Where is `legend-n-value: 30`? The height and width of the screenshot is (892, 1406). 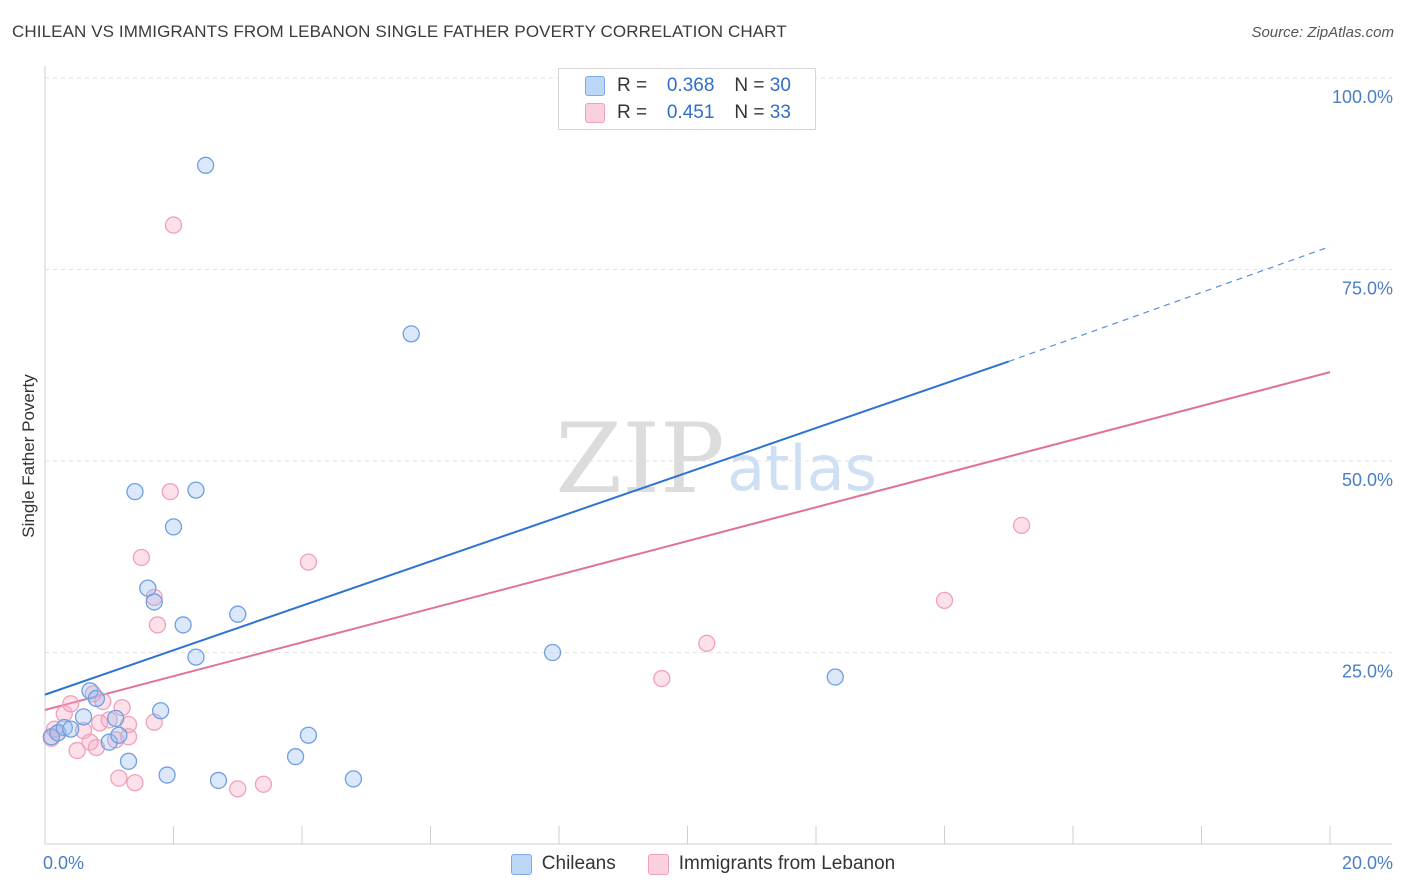
legend-n-value: 30 is located at coordinates (780, 85).